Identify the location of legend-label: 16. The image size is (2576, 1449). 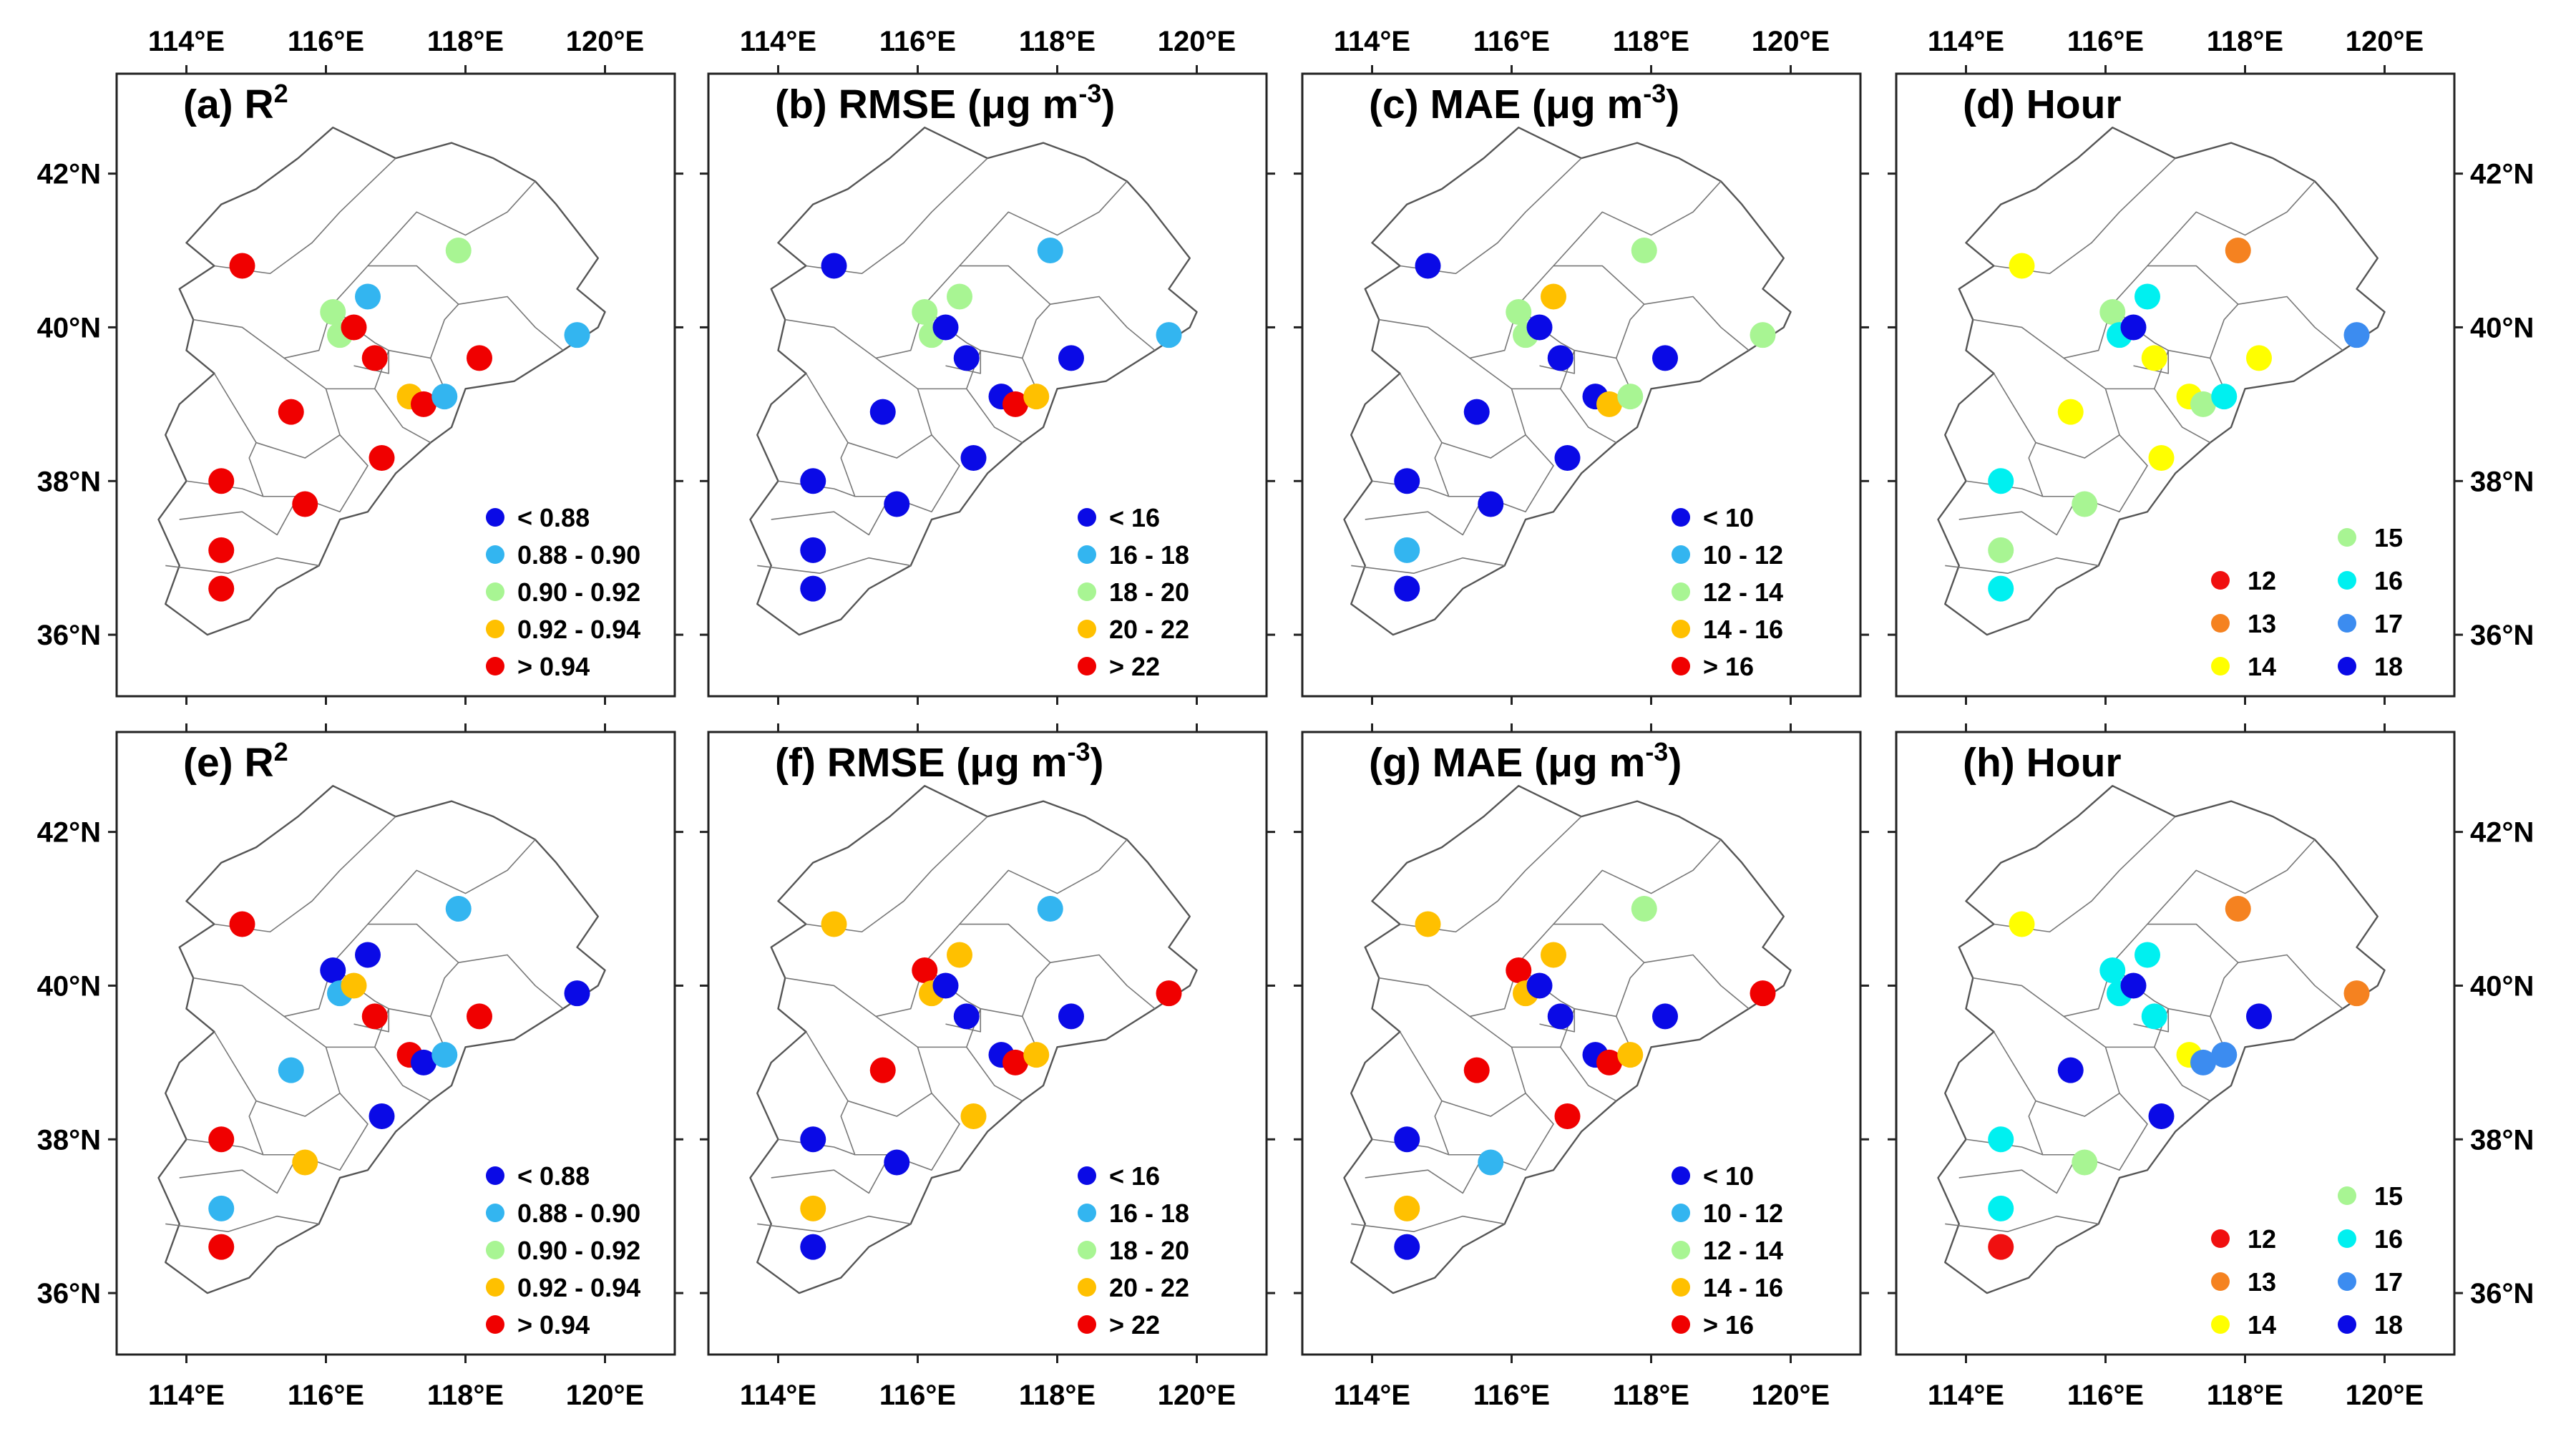
(2388, 1239).